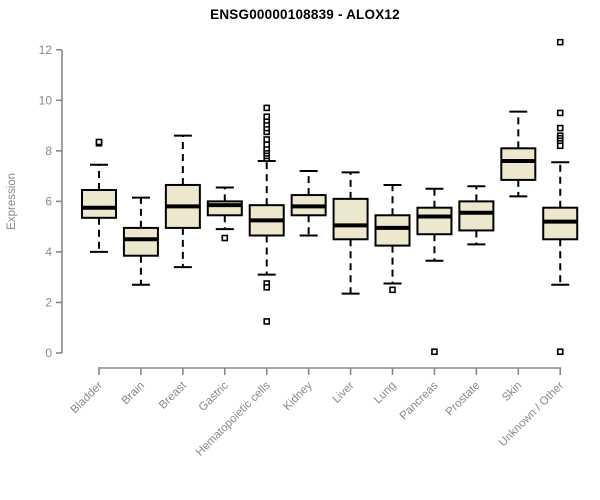  Describe the element at coordinates (87, 398) in the screenshot. I see `x-tick-label: Bladder` at that location.